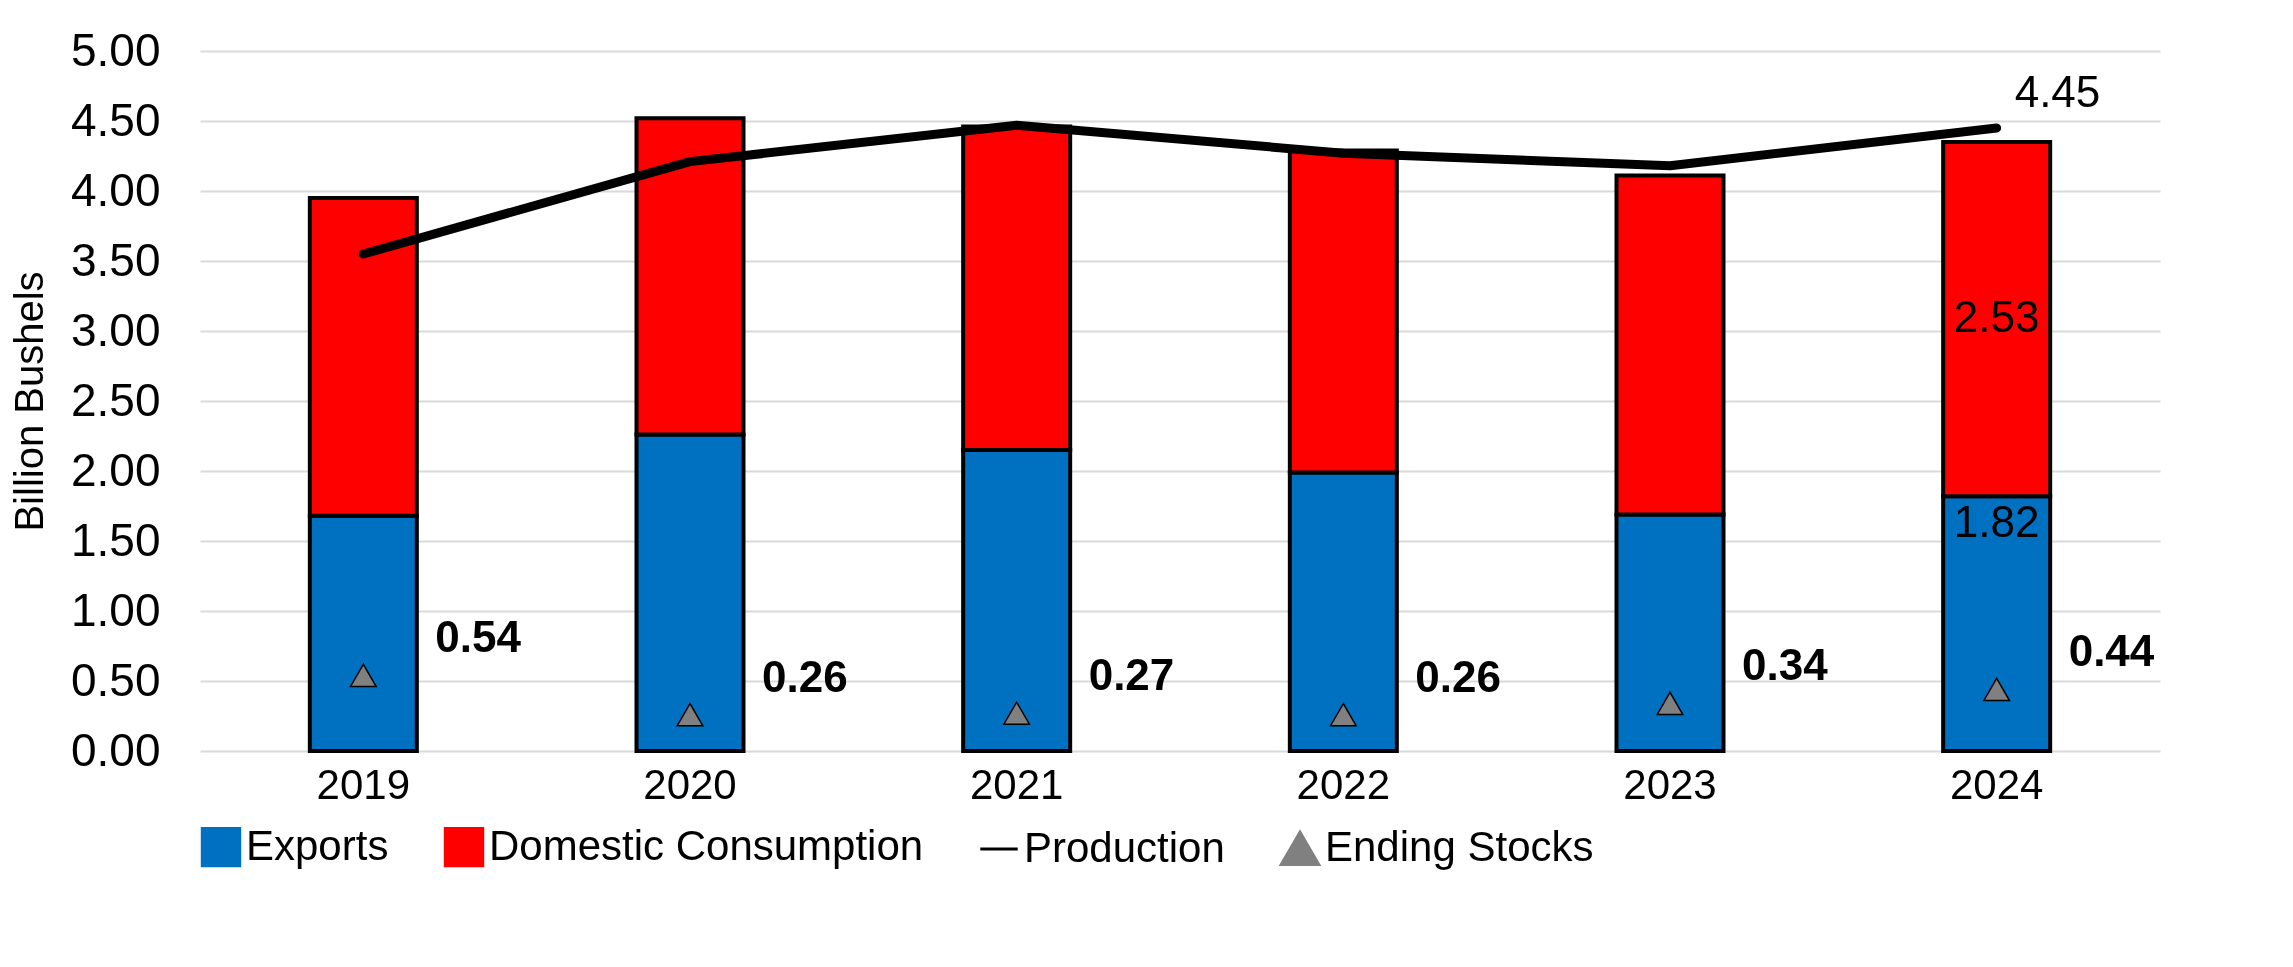 The image size is (2293, 967). What do you see at coordinates (1670, 784) in the screenshot?
I see `x-tick-label: 2023` at bounding box center [1670, 784].